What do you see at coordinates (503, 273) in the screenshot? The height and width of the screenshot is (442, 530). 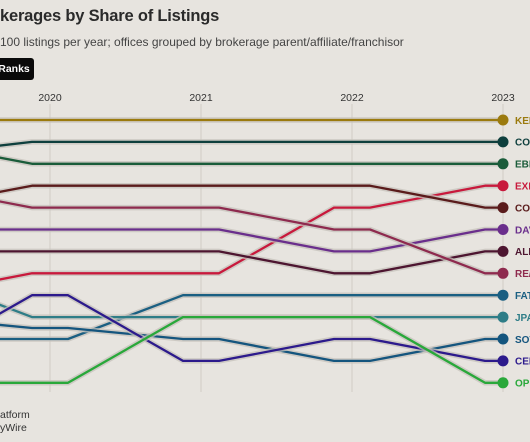 I see `series-endpoint-rei` at bounding box center [503, 273].